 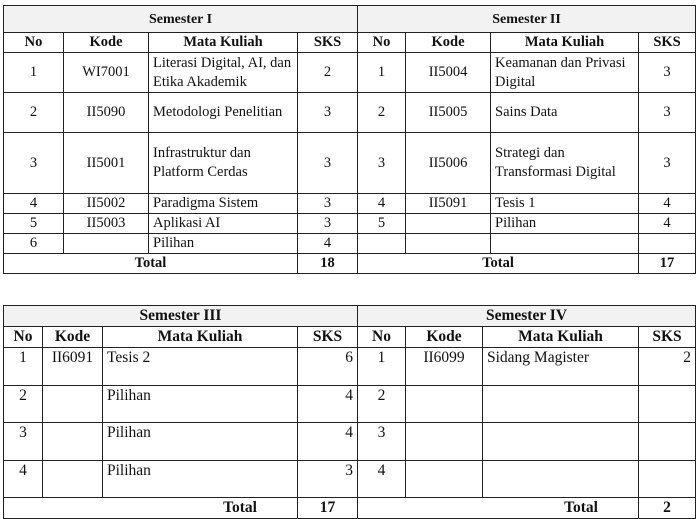 What do you see at coordinates (33, 243) in the screenshot?
I see `cell-no: 6` at bounding box center [33, 243].